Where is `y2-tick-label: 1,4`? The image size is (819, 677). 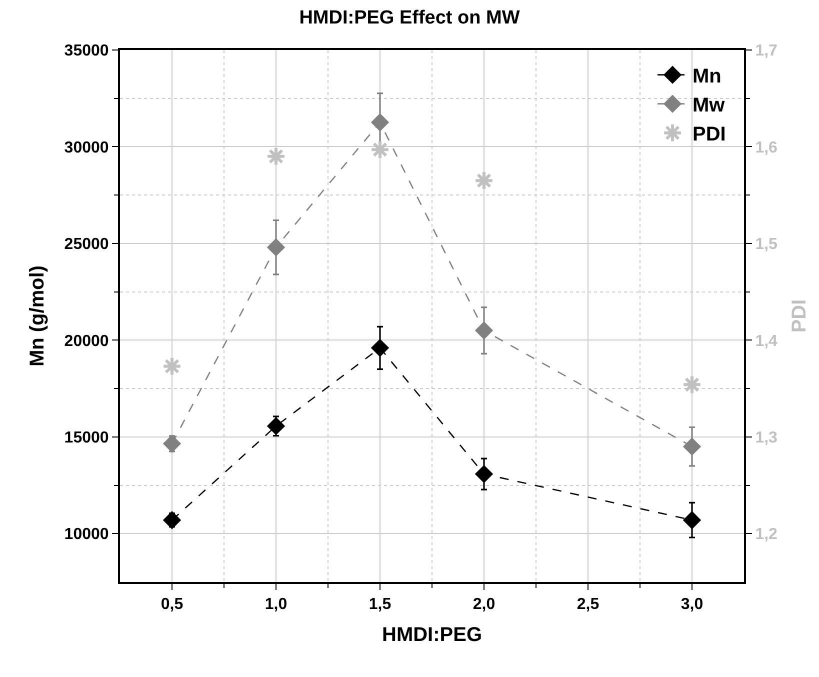 y2-tick-label: 1,4 is located at coordinates (766, 341).